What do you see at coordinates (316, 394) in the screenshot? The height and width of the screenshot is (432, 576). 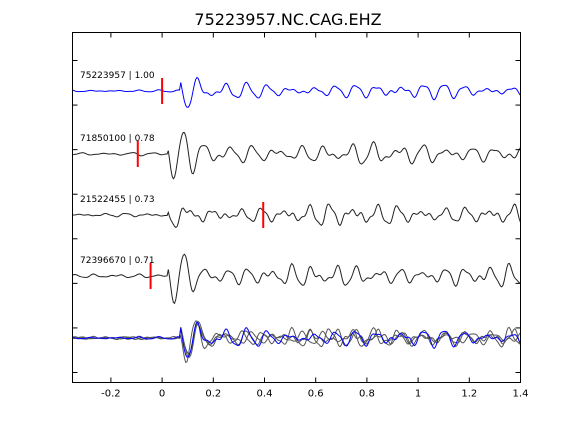 I see `x-tick-label: 0.6` at bounding box center [316, 394].